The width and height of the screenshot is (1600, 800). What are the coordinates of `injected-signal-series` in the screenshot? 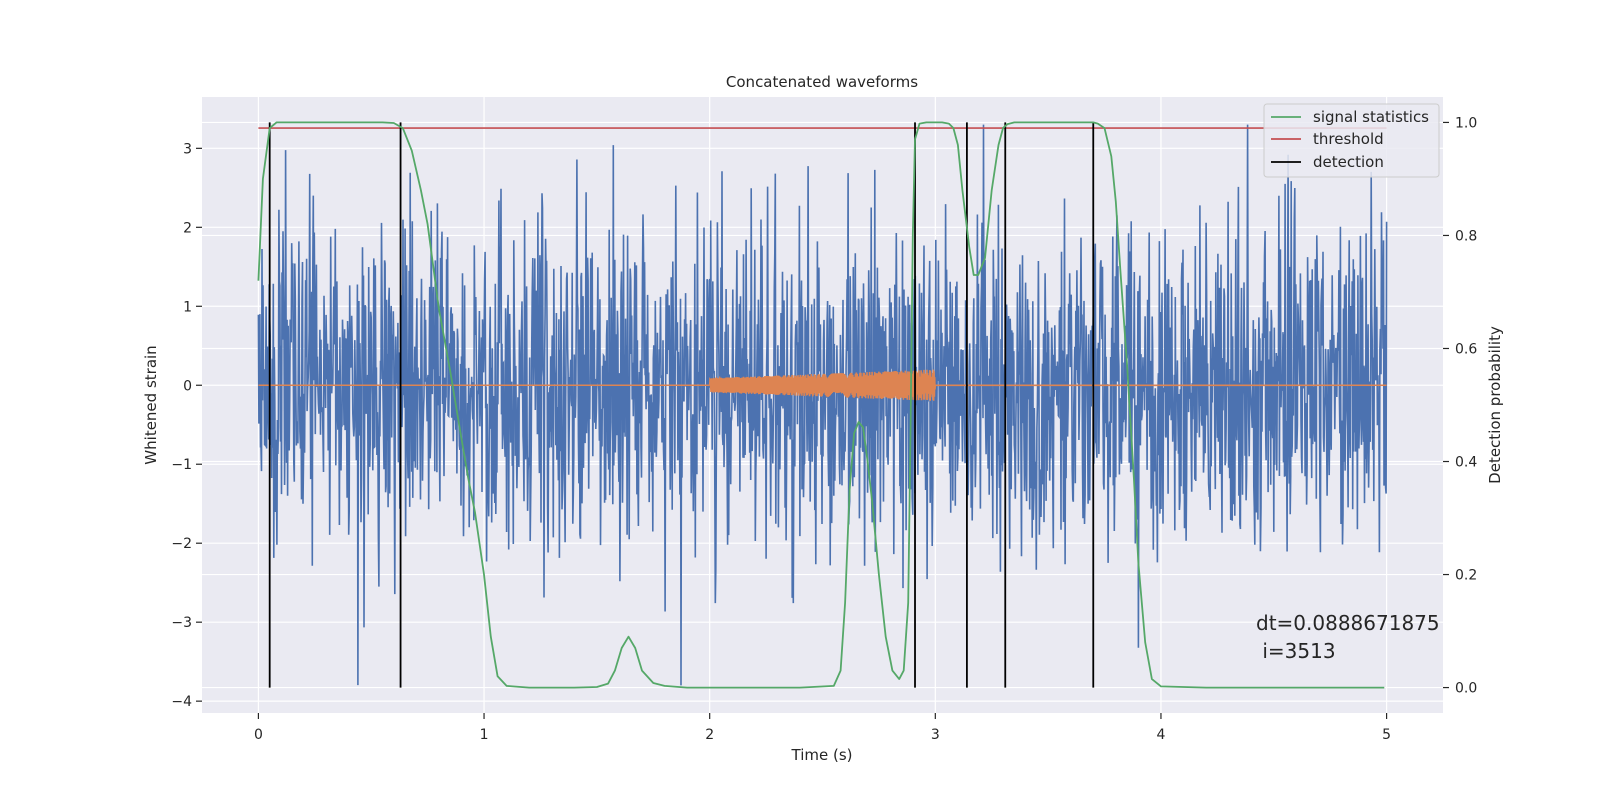 It's located at (822, 385).